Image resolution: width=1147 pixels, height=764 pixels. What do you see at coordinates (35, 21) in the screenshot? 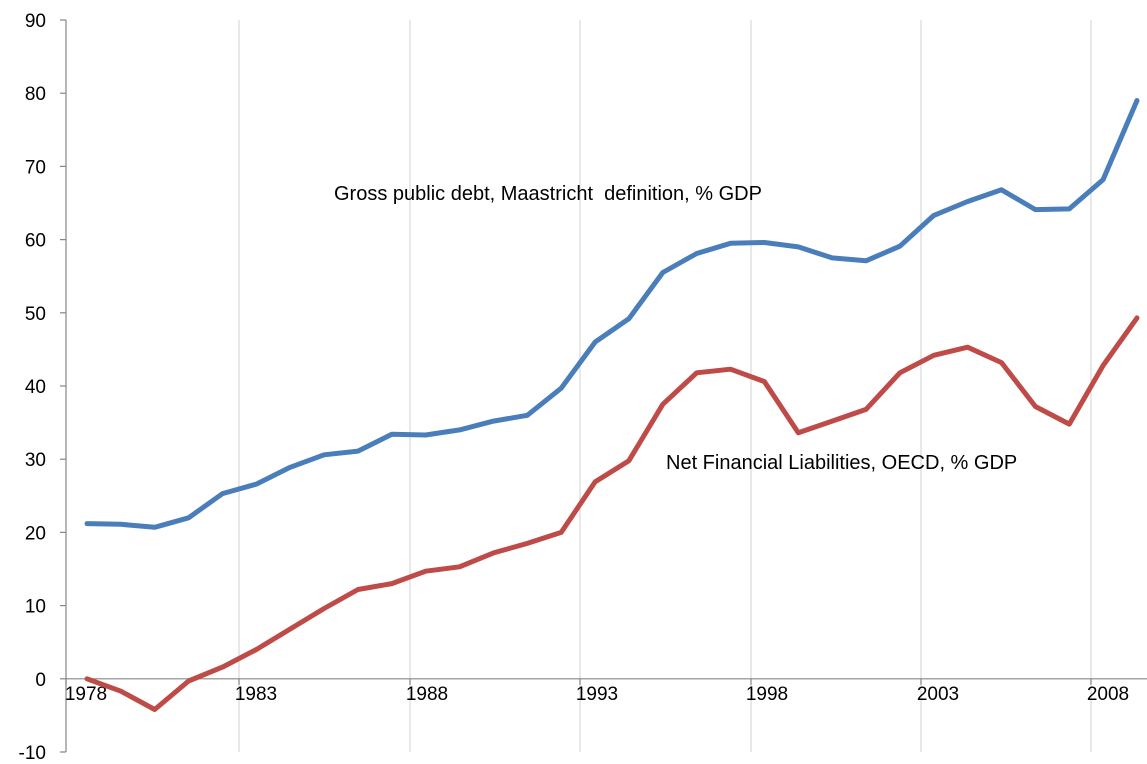
I see `y-tick-label: 90` at bounding box center [35, 21].